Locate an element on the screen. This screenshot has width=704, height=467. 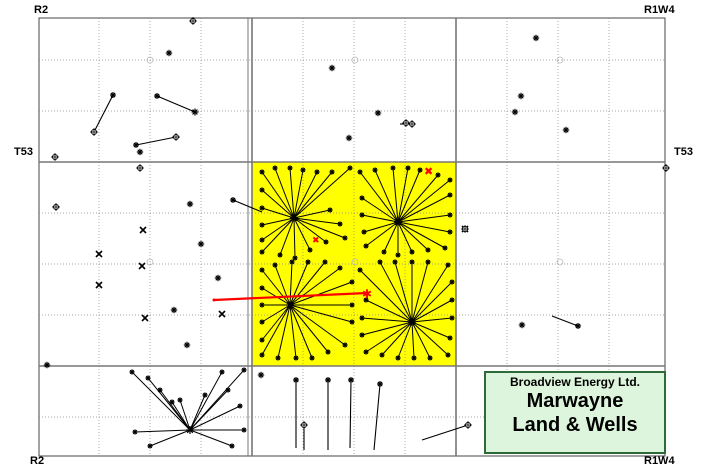
section-marker is located at coordinates (355, 60).